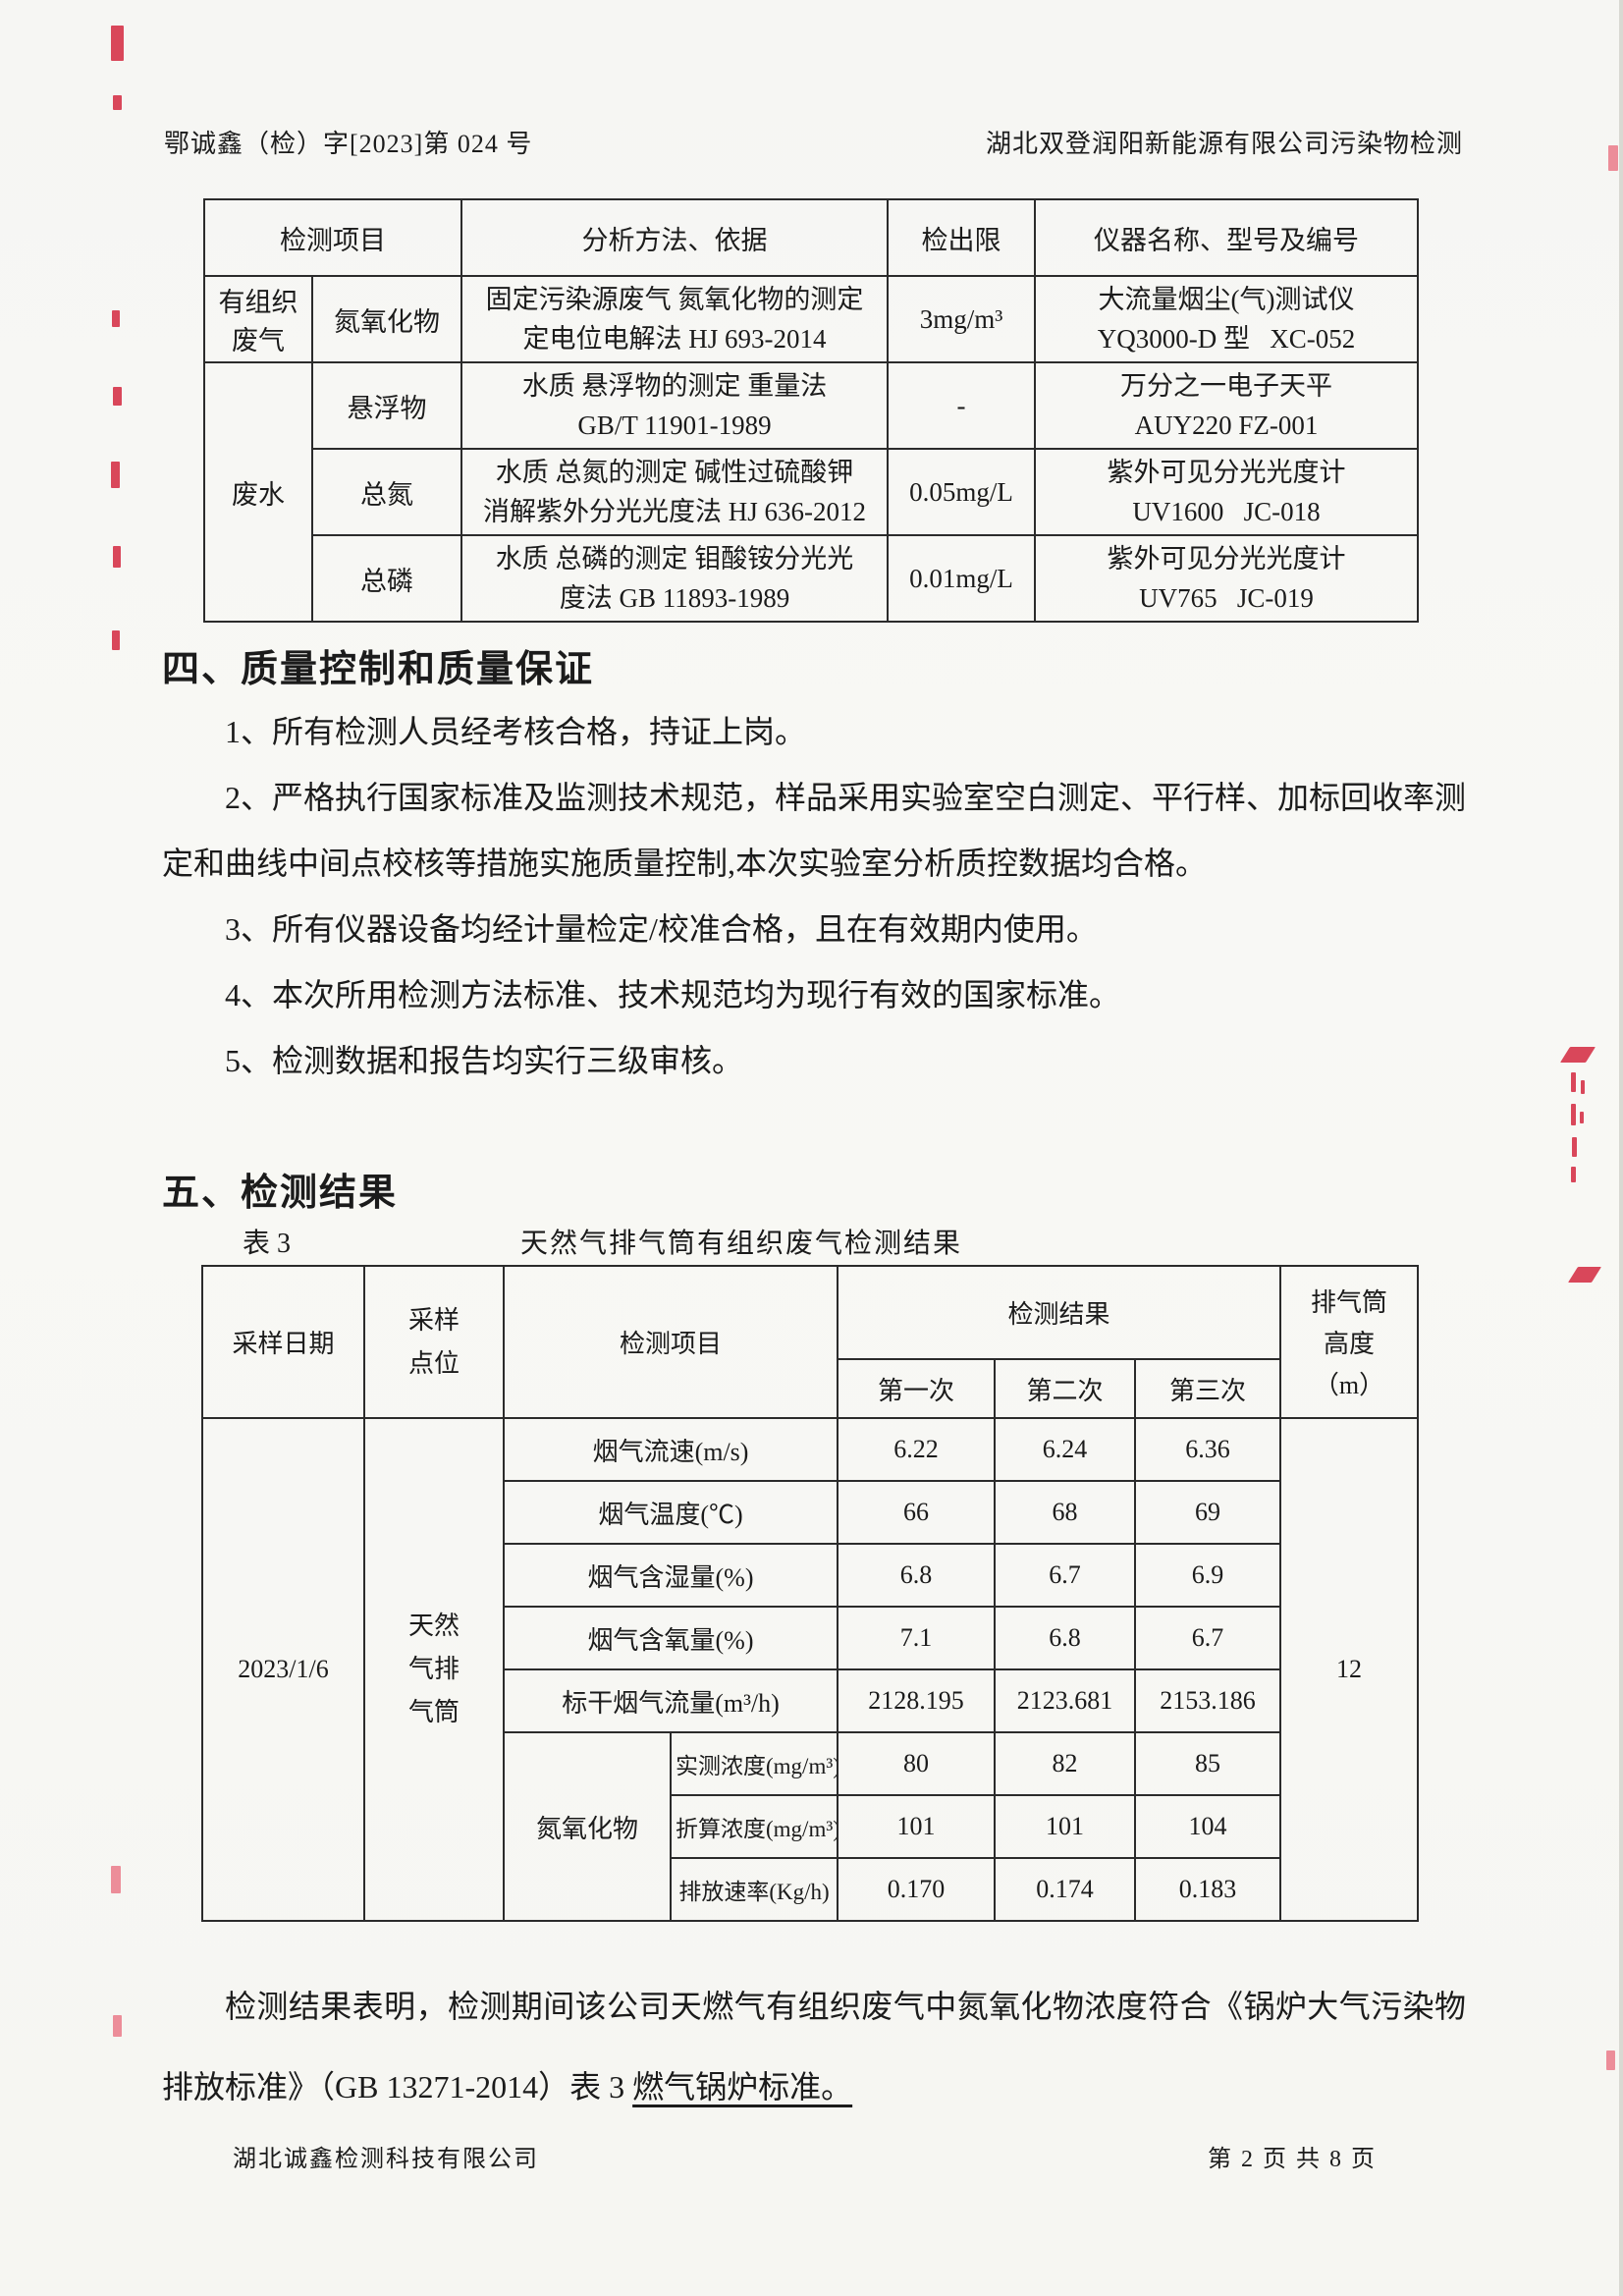 The width and height of the screenshot is (1623, 2296). Describe the element at coordinates (917, 1512) in the screenshot. I see `value-cell: 66` at that location.